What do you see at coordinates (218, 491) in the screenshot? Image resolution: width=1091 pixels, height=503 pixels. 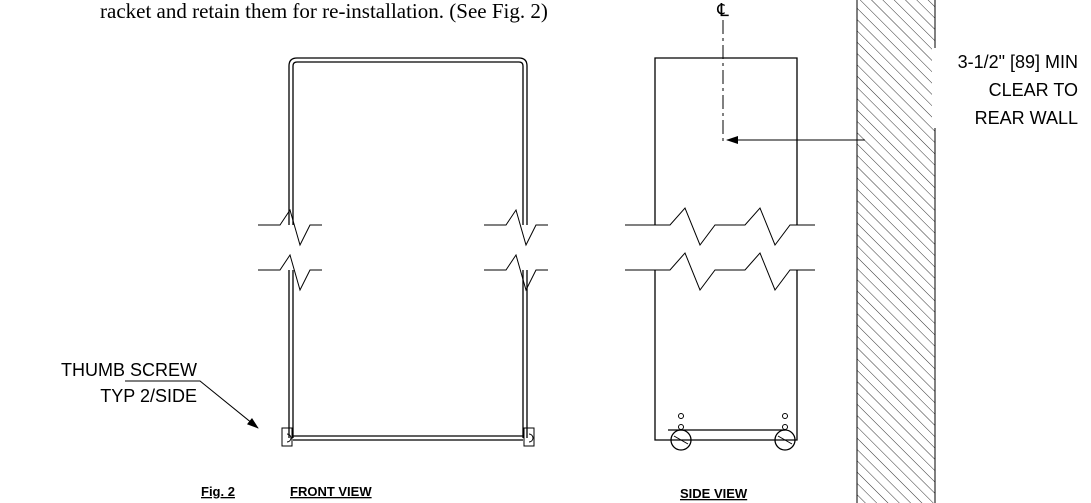 I see `caption: Fig. 2` at bounding box center [218, 491].